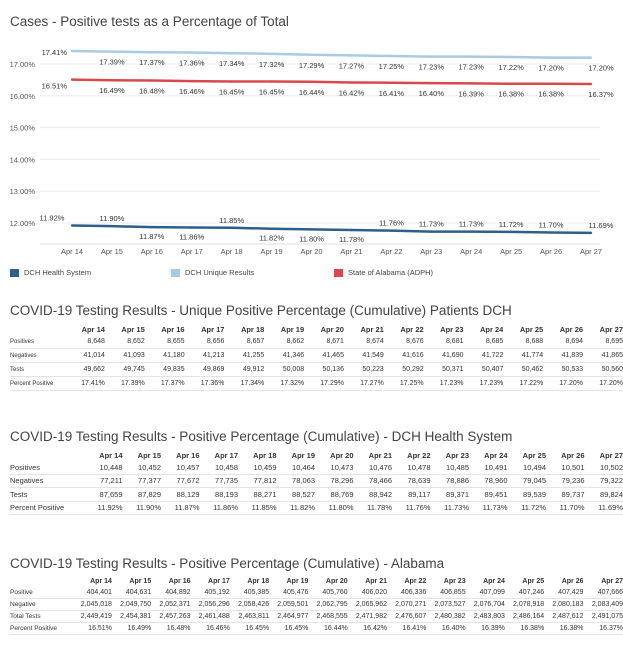 This screenshot has height=652, width=623. I want to click on x-tick-label: Apr 24, so click(471, 251).